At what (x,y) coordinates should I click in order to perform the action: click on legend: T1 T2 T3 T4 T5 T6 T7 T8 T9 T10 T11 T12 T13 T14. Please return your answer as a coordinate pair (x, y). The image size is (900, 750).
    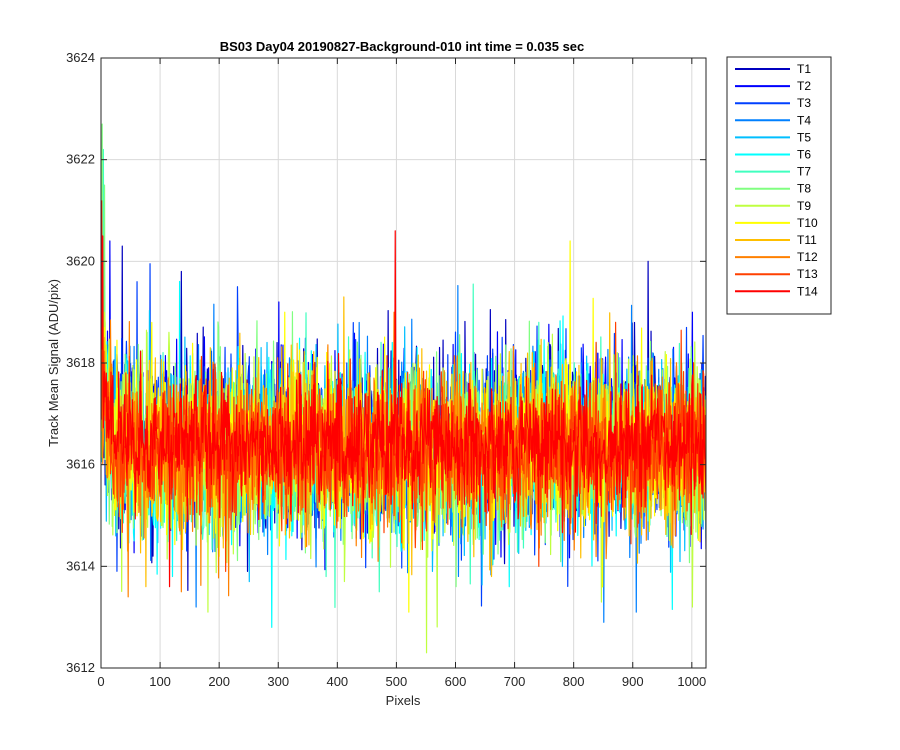
    Looking at the image, I should click on (779, 185).